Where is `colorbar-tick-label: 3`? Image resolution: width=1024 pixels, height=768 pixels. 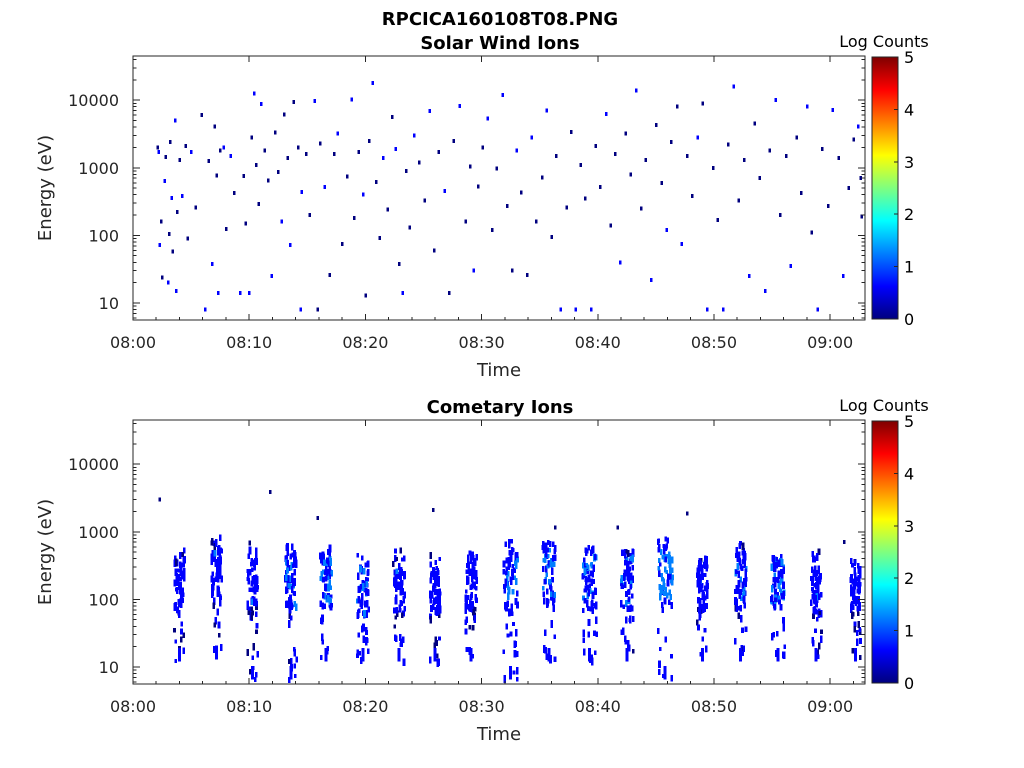 colorbar-tick-label: 3 is located at coordinates (909, 526).